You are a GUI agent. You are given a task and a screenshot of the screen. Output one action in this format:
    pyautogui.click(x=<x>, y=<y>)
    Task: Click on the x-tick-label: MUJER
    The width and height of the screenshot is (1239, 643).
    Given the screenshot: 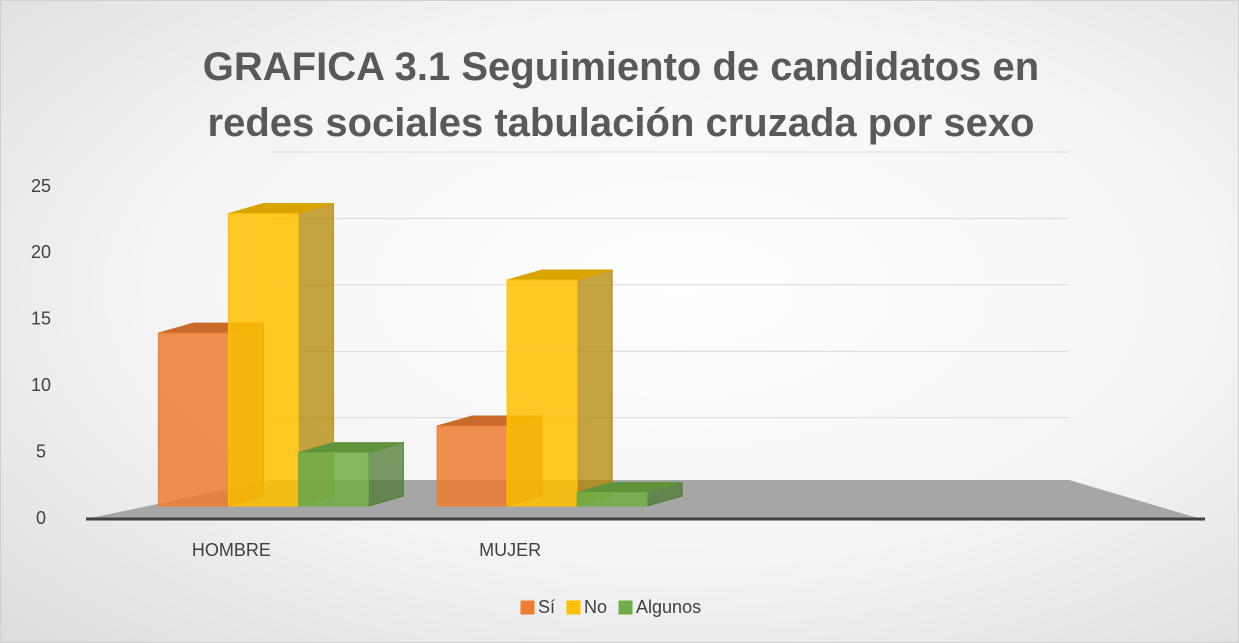 What is the action you would take?
    pyautogui.click(x=510, y=550)
    